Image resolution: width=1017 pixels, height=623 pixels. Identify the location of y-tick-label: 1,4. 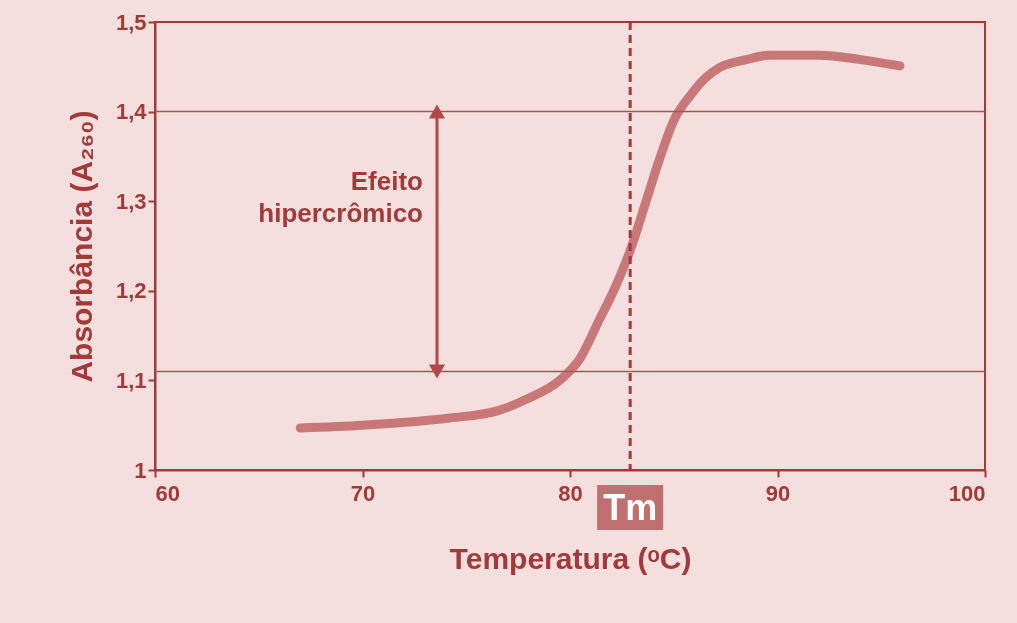
(131, 112).